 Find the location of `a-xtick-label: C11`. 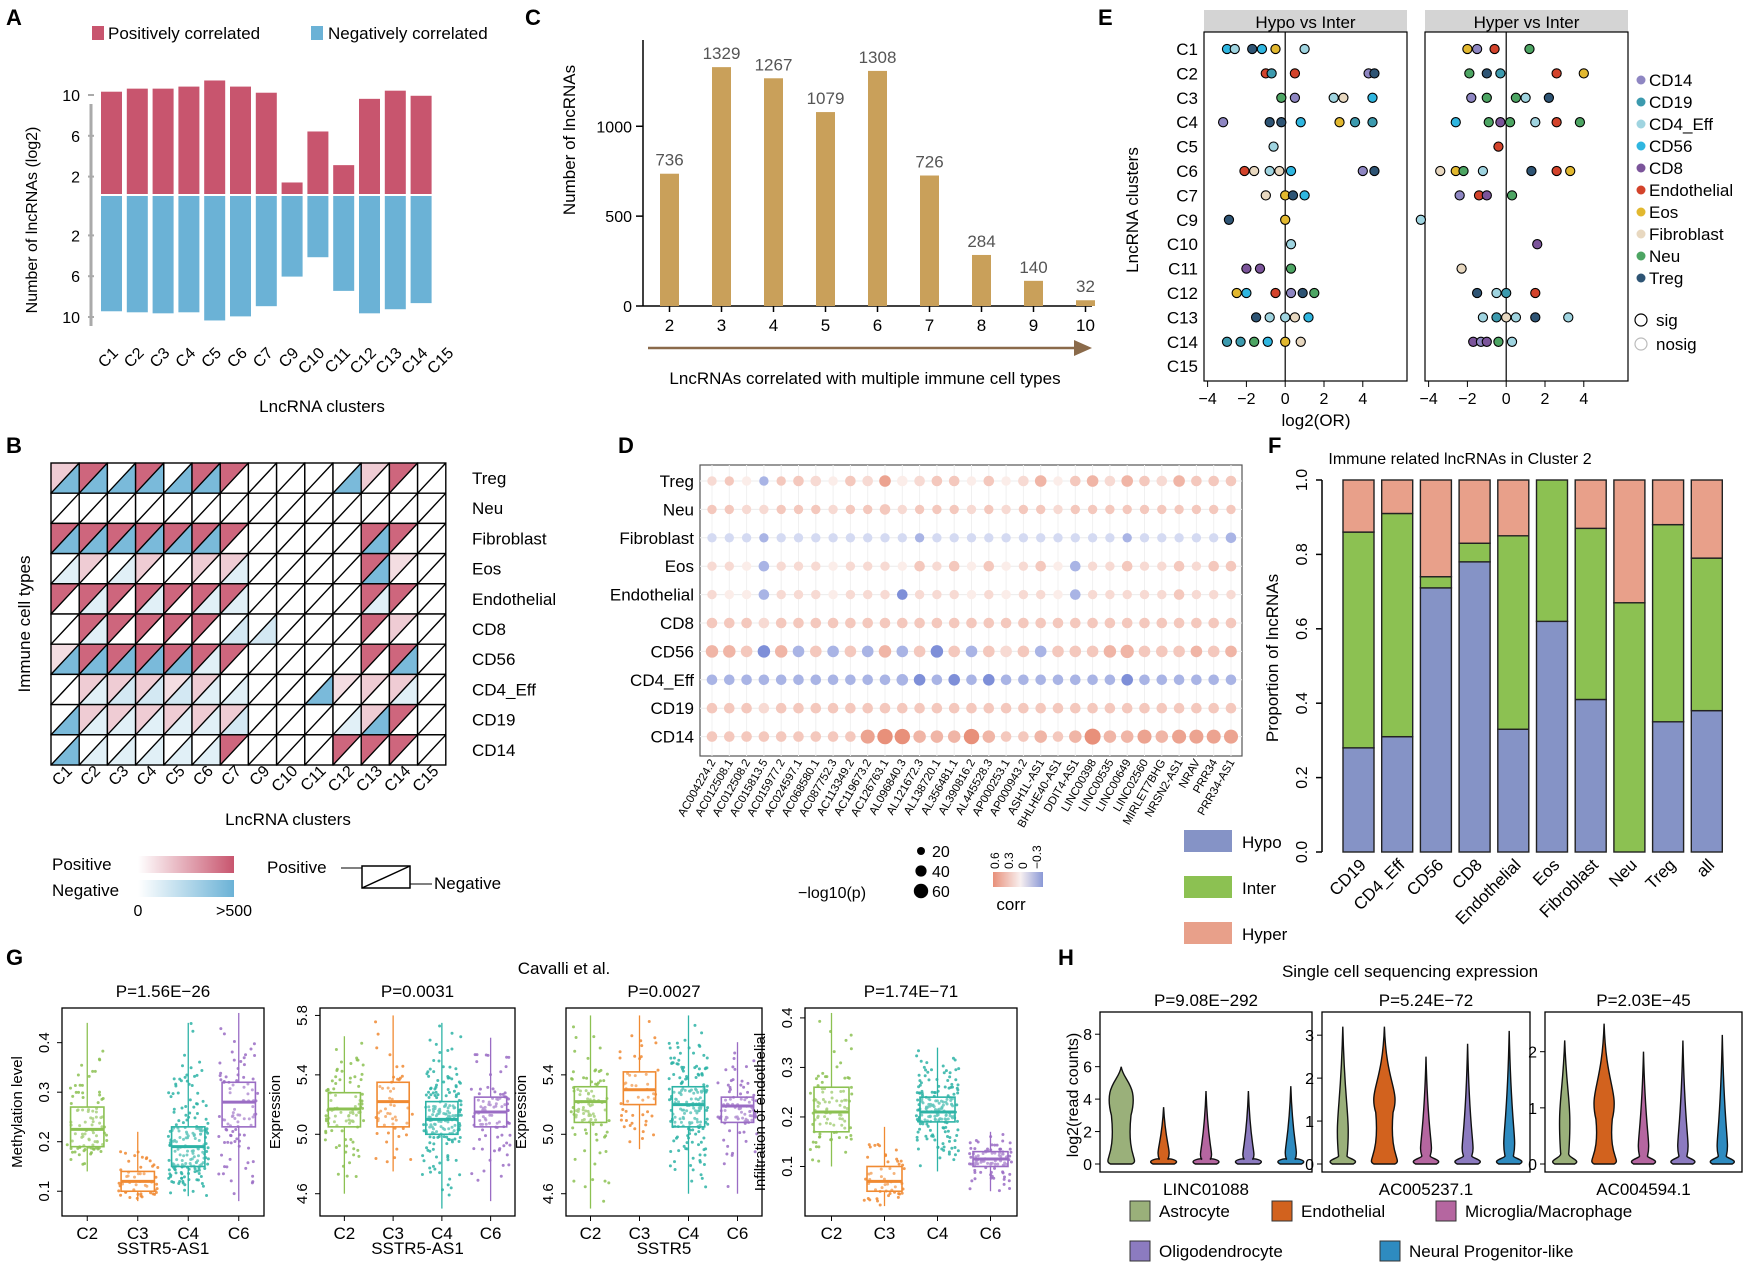

a-xtick-label: C11 is located at coordinates (338, 361).